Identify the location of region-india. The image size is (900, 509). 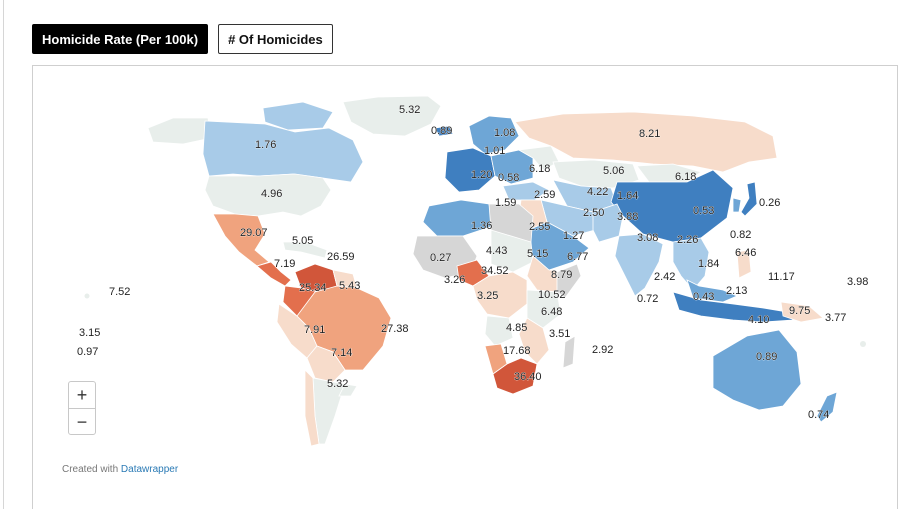
(639, 265).